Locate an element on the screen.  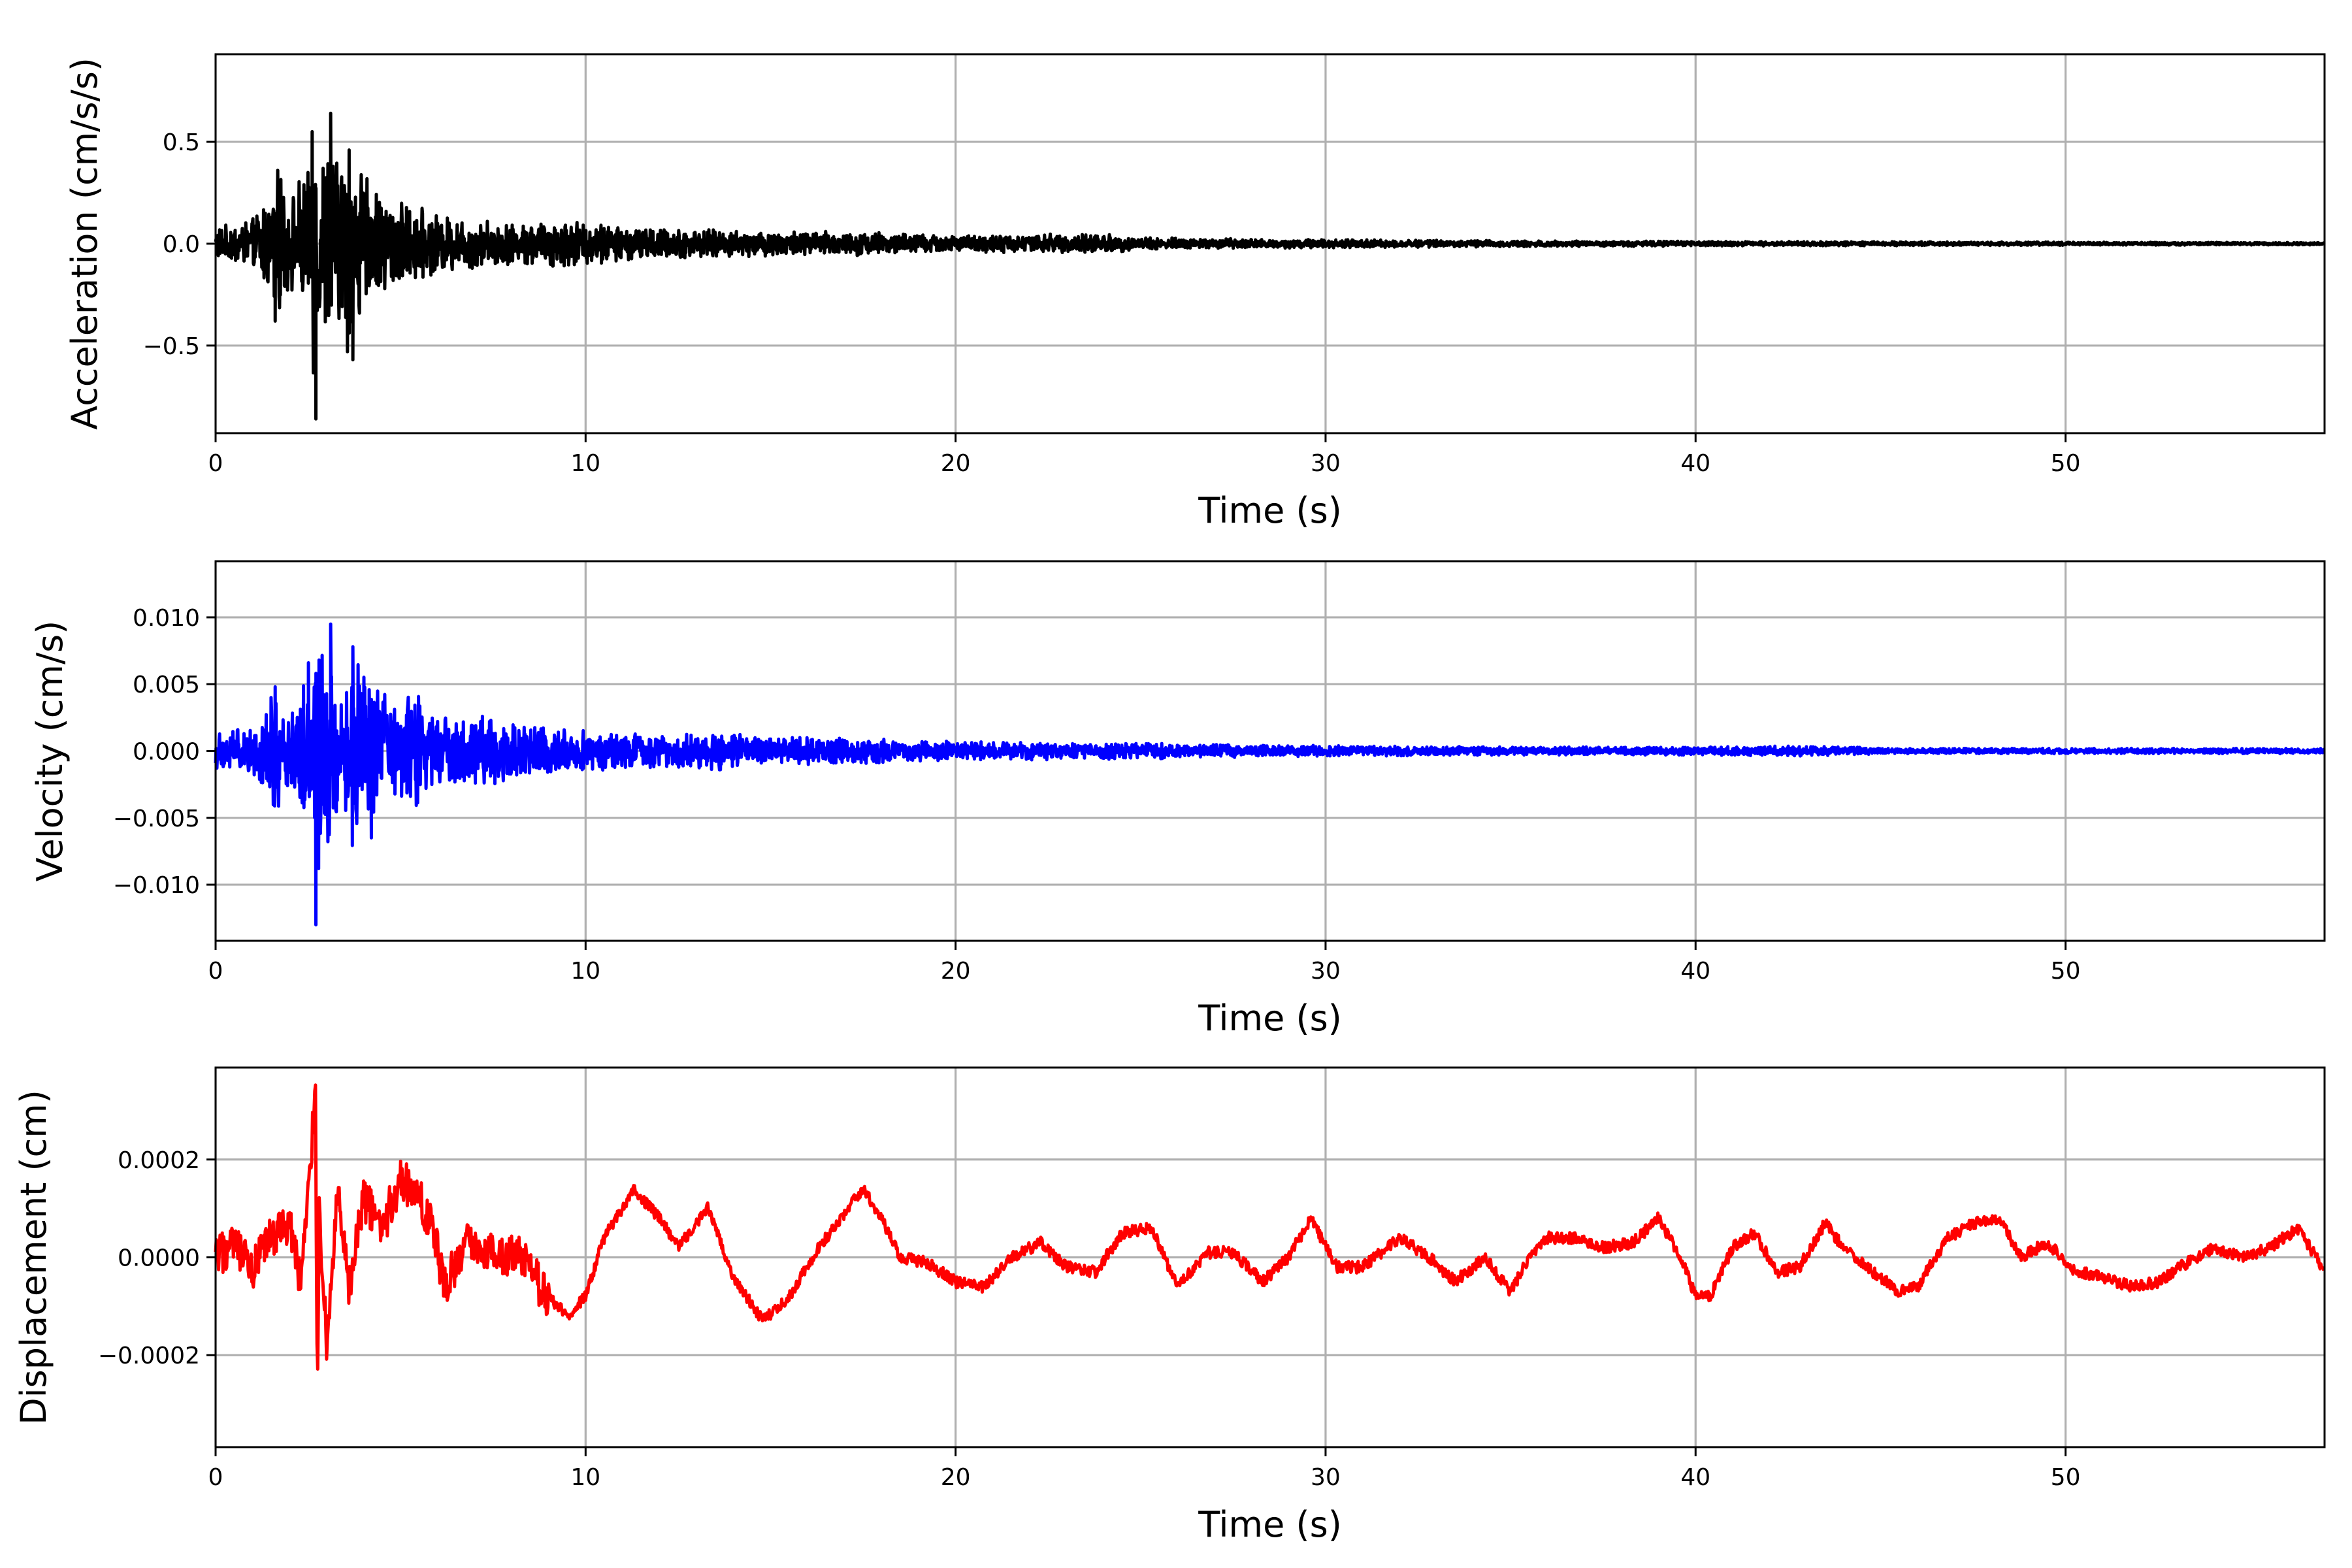
acceleration-x-tick-label: 20 is located at coordinates (956, 463).